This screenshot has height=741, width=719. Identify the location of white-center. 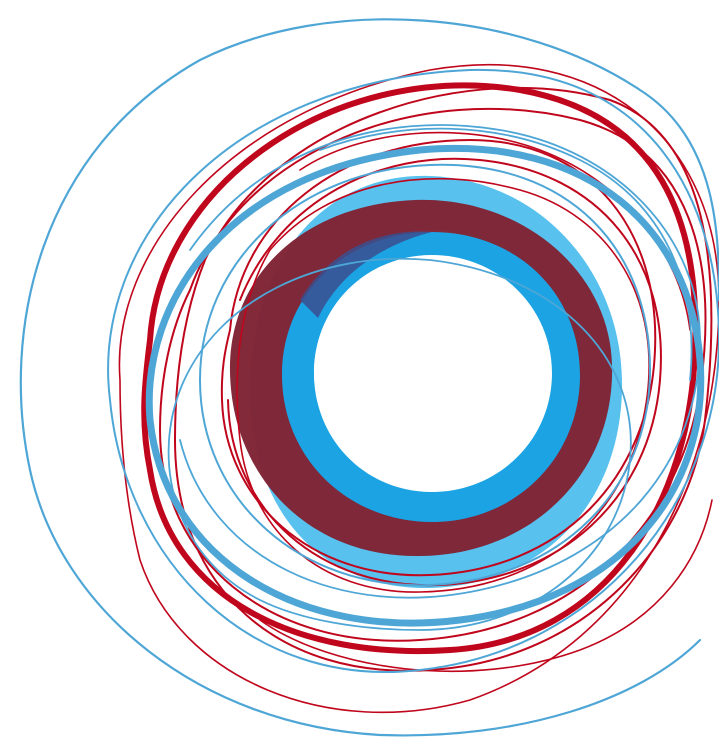
(432, 373).